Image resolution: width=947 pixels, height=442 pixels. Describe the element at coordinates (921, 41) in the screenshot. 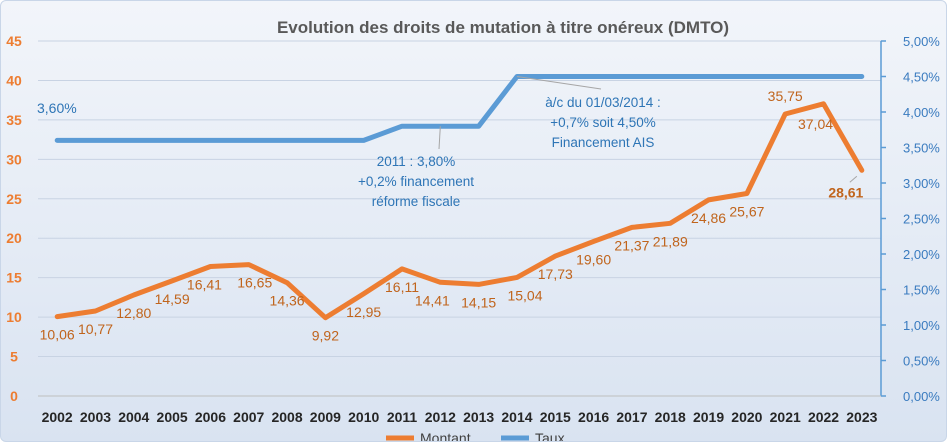

I see `right-axis-tick: 5,00%` at that location.